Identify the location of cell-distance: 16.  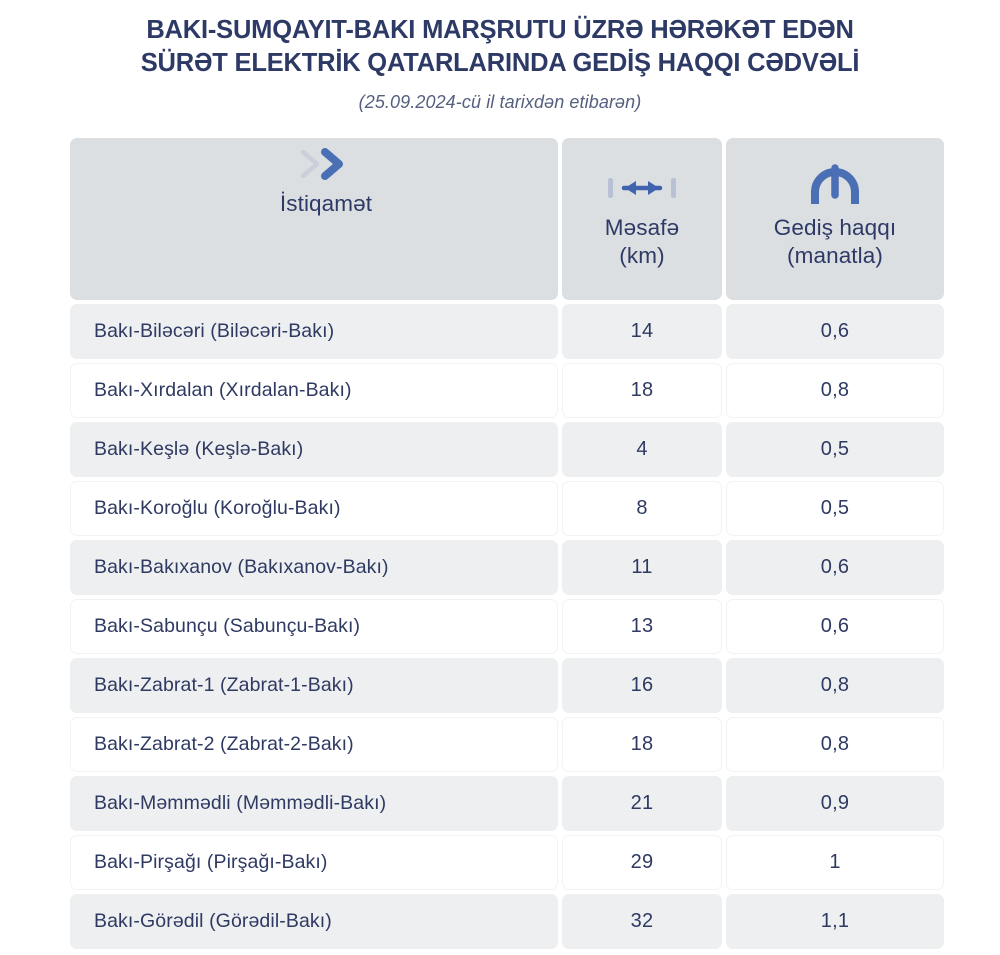
(642, 685).